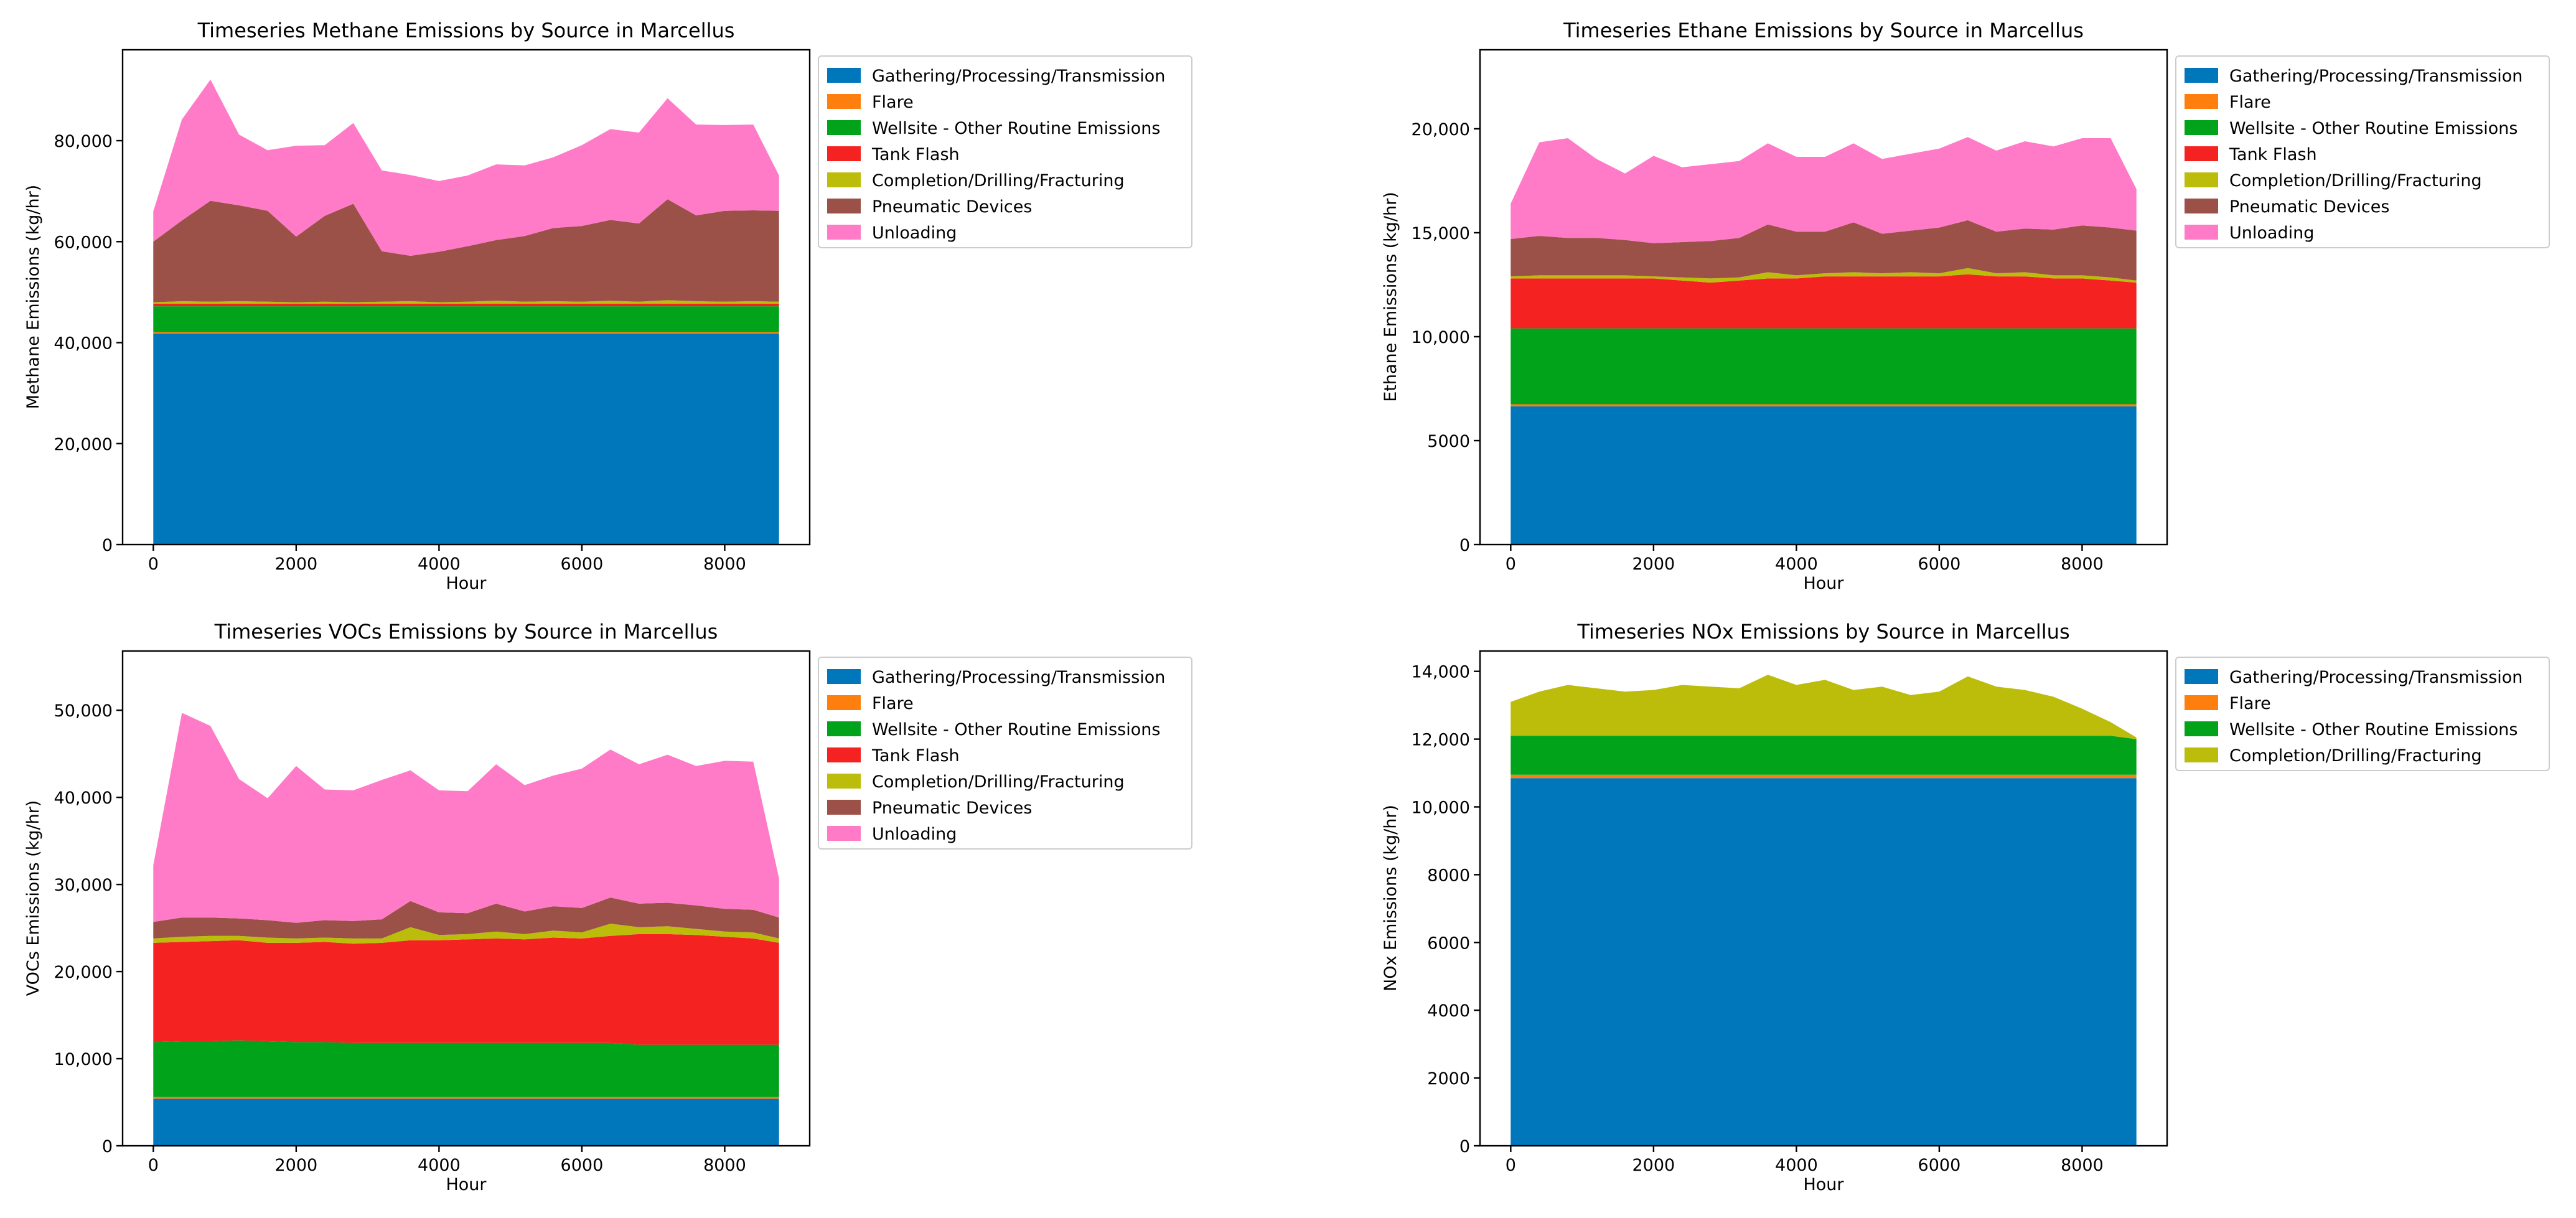 This screenshot has height=1218, width=2576. Describe the element at coordinates (1511, 564) in the screenshot. I see `x-tick-label: 0` at that location.